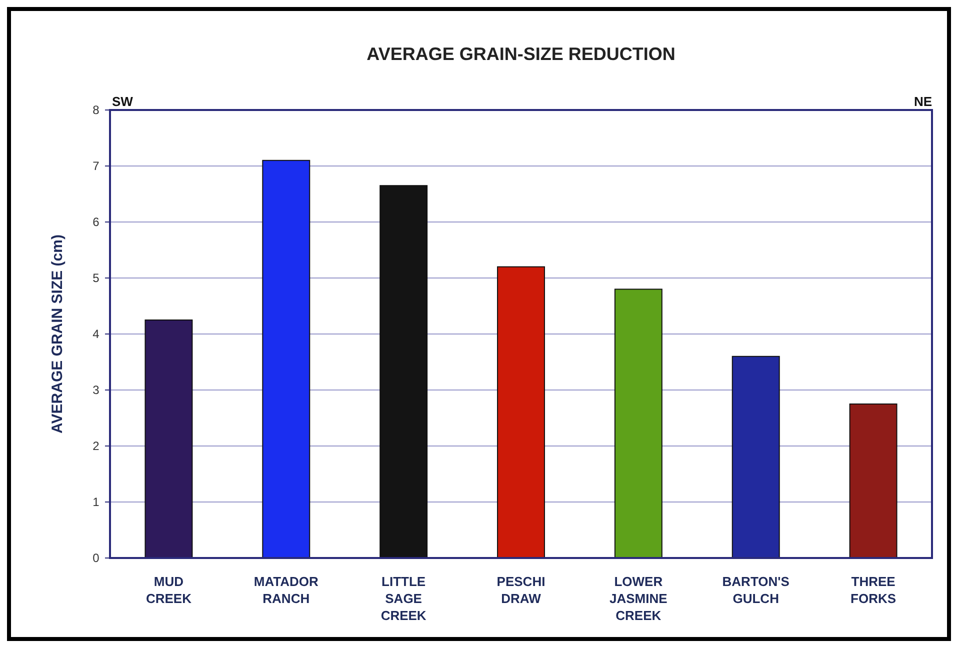  Describe the element at coordinates (96, 166) in the screenshot. I see `y-tick-label: 7` at that location.